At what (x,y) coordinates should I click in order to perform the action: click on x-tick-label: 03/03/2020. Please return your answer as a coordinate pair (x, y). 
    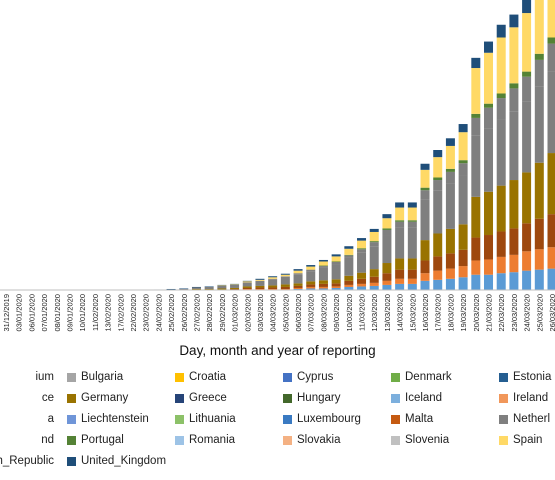
    Looking at the image, I should click on (260, 313).